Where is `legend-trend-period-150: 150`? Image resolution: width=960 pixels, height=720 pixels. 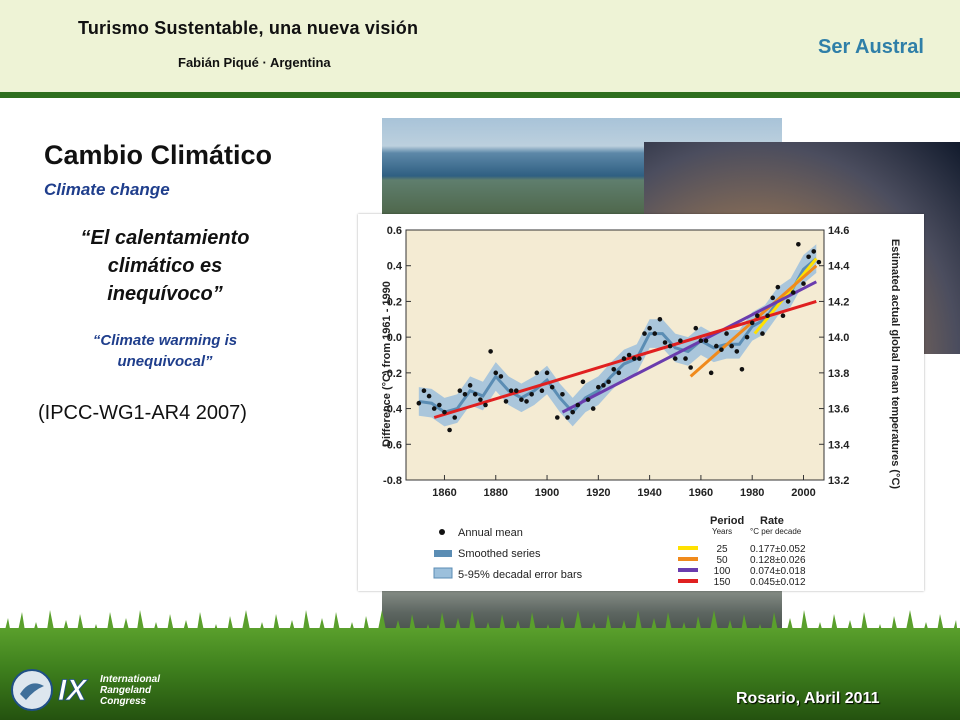 legend-trend-period-150: 150 is located at coordinates (722, 582).